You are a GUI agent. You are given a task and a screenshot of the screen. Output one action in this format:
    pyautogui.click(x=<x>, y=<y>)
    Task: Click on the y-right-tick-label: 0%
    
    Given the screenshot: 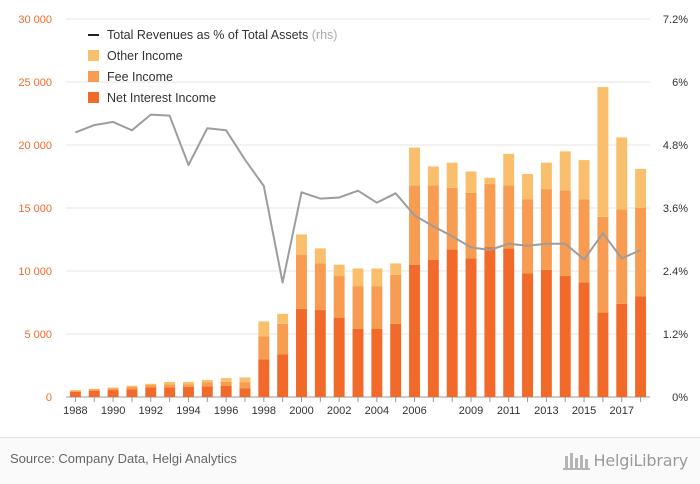 What is the action you would take?
    pyautogui.click(x=680, y=398)
    